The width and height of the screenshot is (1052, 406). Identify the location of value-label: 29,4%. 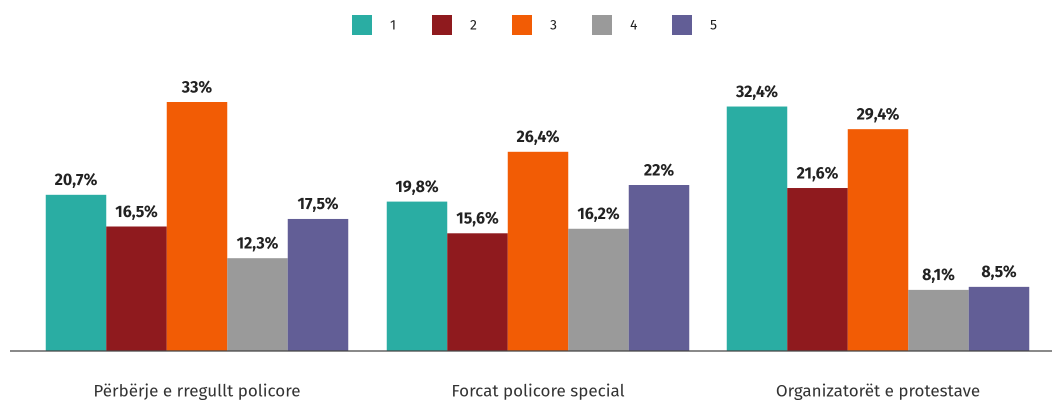
(878, 114).